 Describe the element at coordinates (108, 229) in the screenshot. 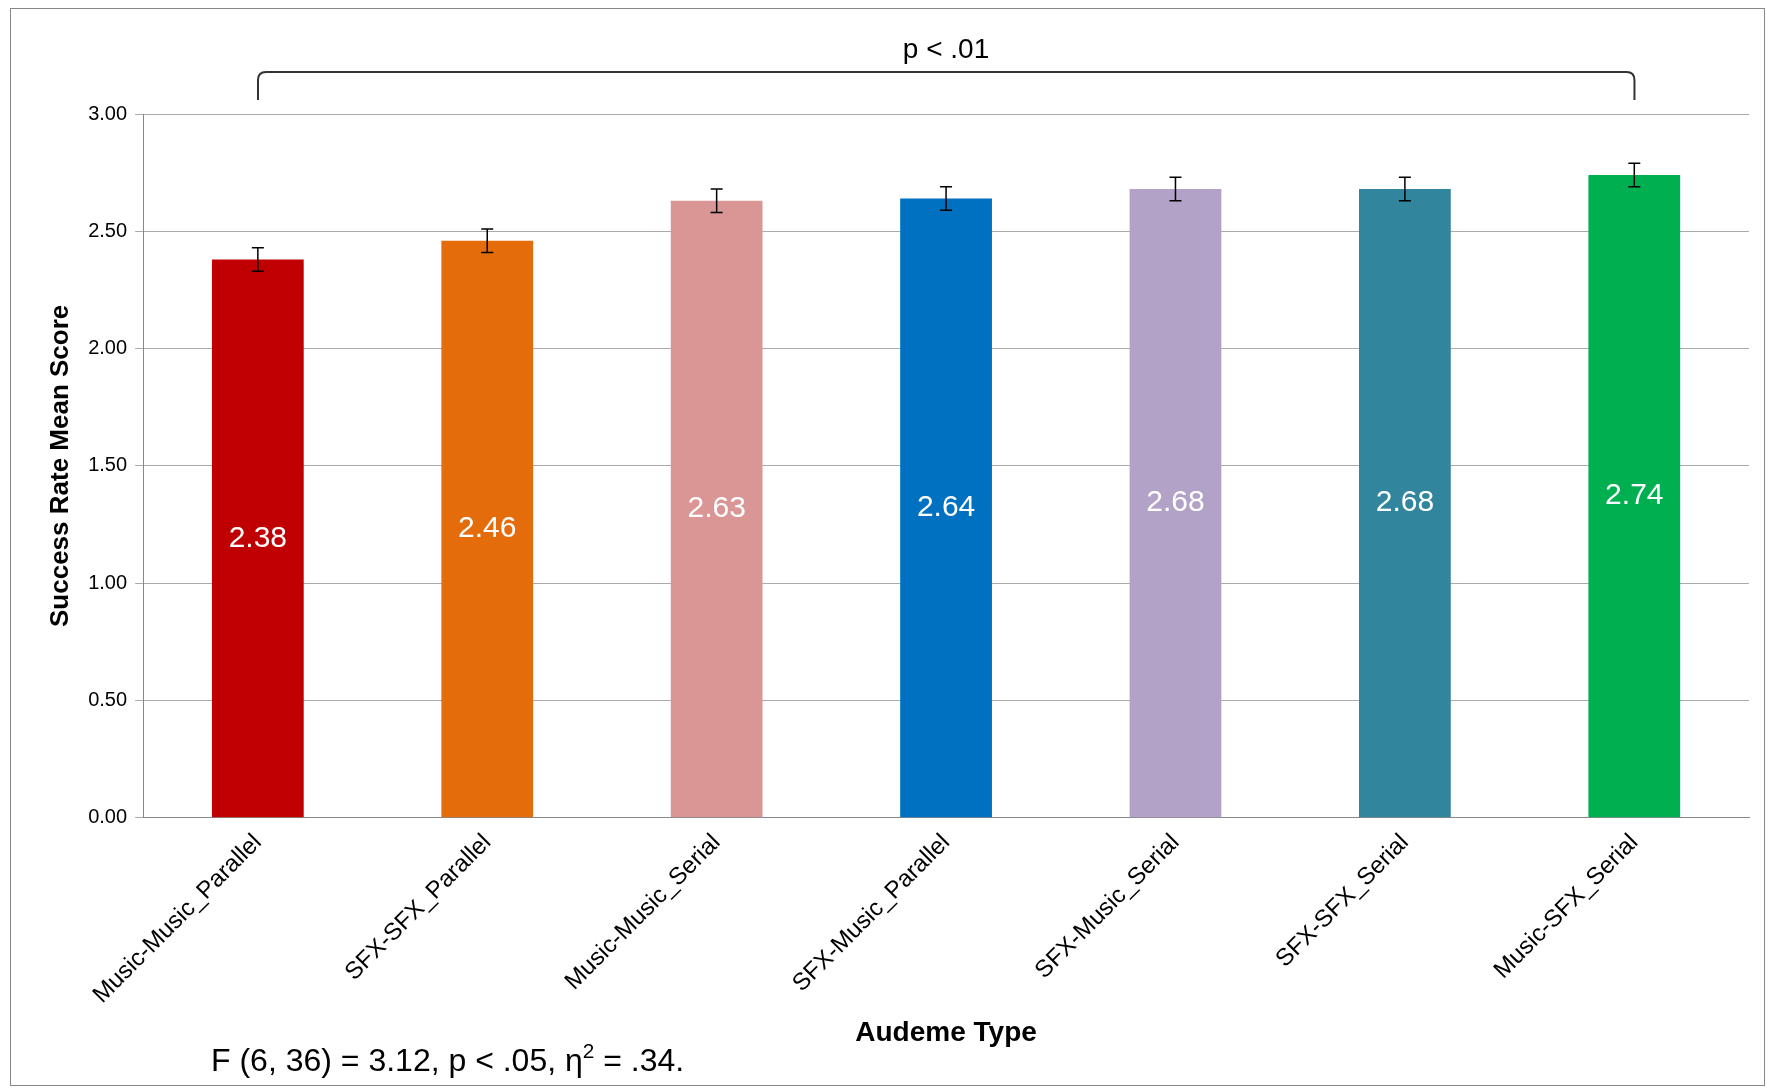

I see `y-tick-label: 2.50` at that location.